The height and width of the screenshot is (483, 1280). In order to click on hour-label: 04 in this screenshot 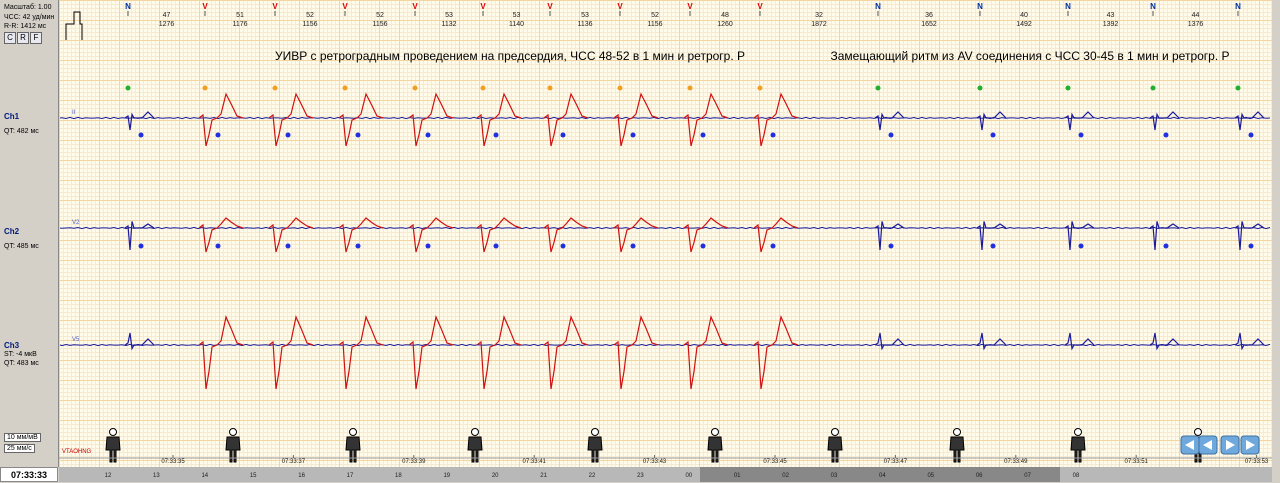, I will do `click(882, 476)`.